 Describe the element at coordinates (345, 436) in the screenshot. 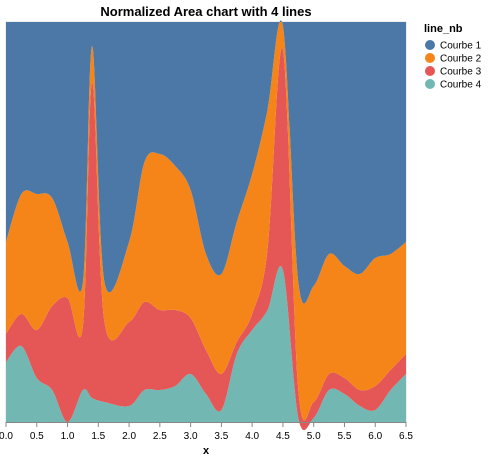

I see `x-tick-label: 5.5` at that location.